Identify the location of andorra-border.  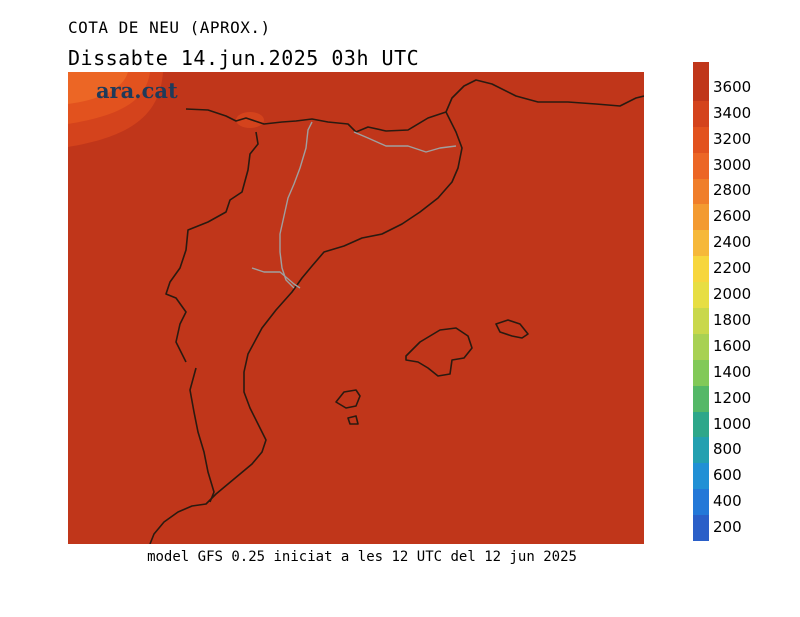
(405, 142).